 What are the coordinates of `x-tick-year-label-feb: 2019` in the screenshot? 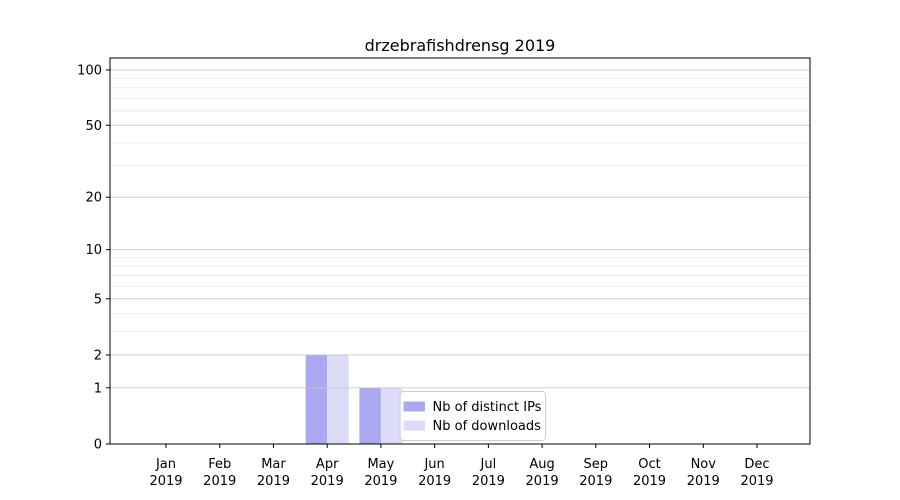 It's located at (219, 481).